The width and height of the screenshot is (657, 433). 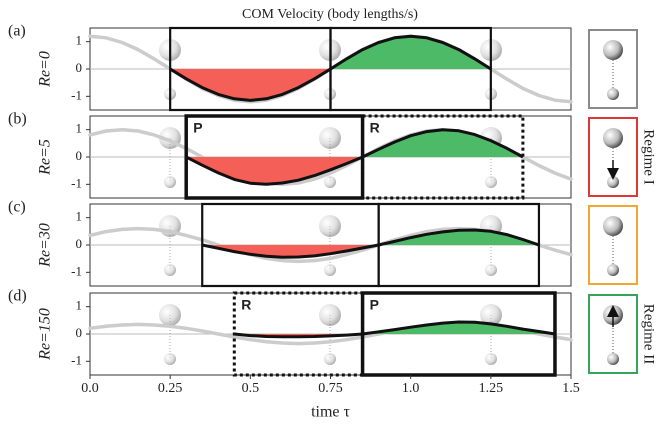 What do you see at coordinates (45, 245) in the screenshot?
I see `y-axis-label: Re=30` at bounding box center [45, 245].